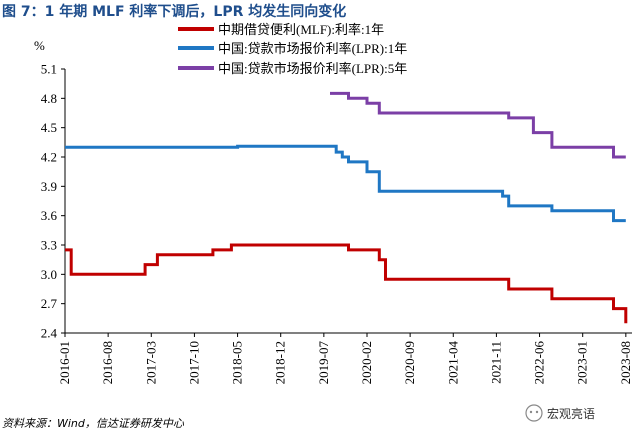 The width and height of the screenshot is (640, 435). Describe the element at coordinates (49, 98) in the screenshot. I see `y-tick-label: 4.8` at that location.